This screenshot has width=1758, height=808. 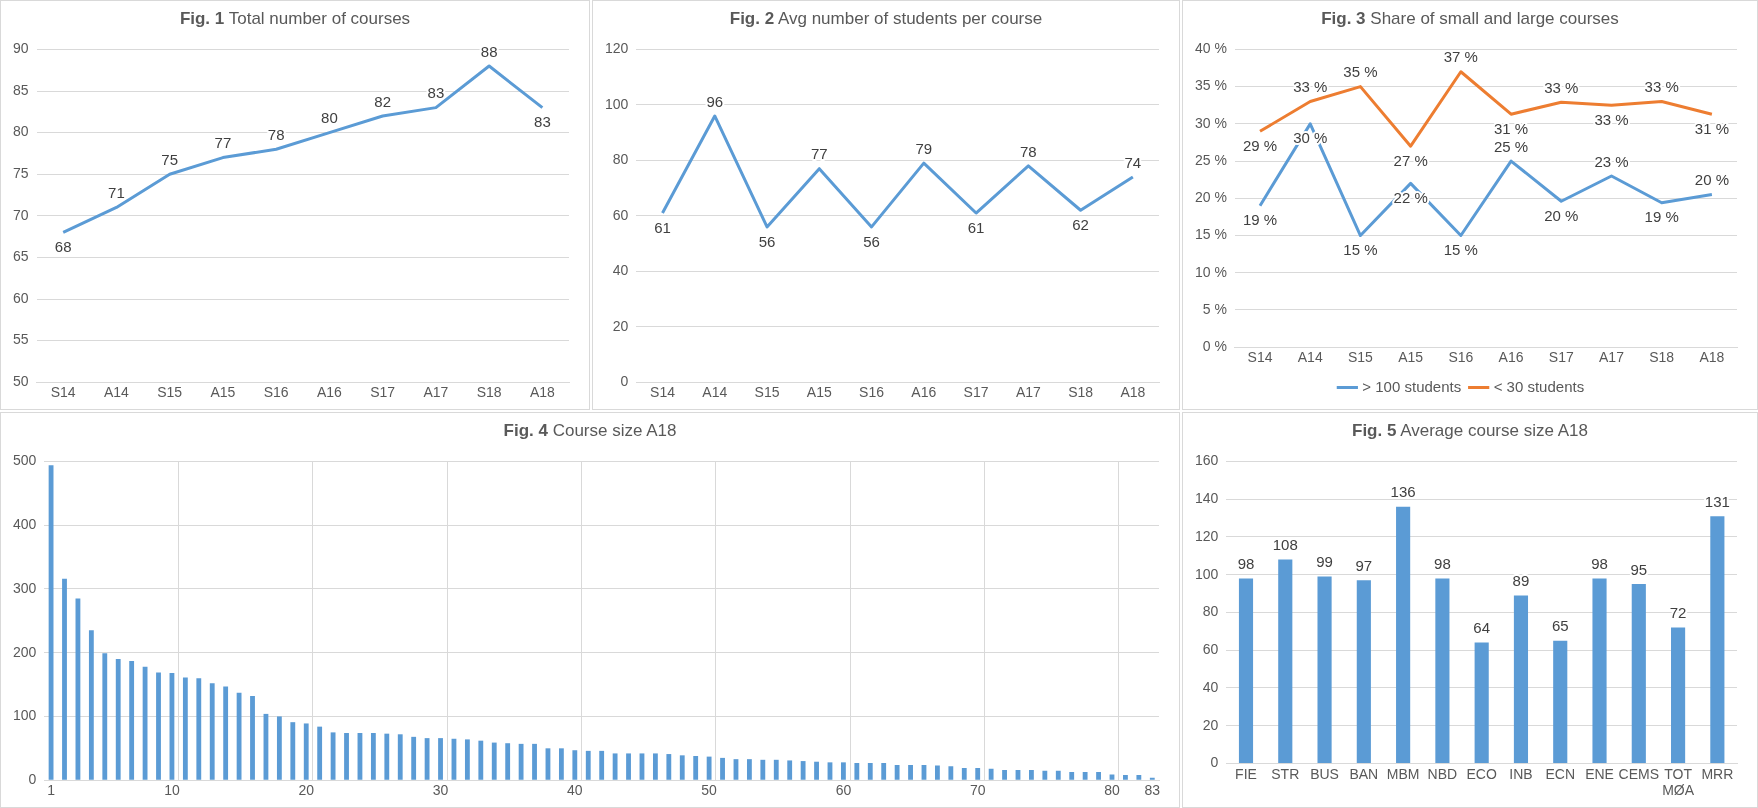 What do you see at coordinates (715, 392) in the screenshot?
I see `x-tick-label: A14` at bounding box center [715, 392].